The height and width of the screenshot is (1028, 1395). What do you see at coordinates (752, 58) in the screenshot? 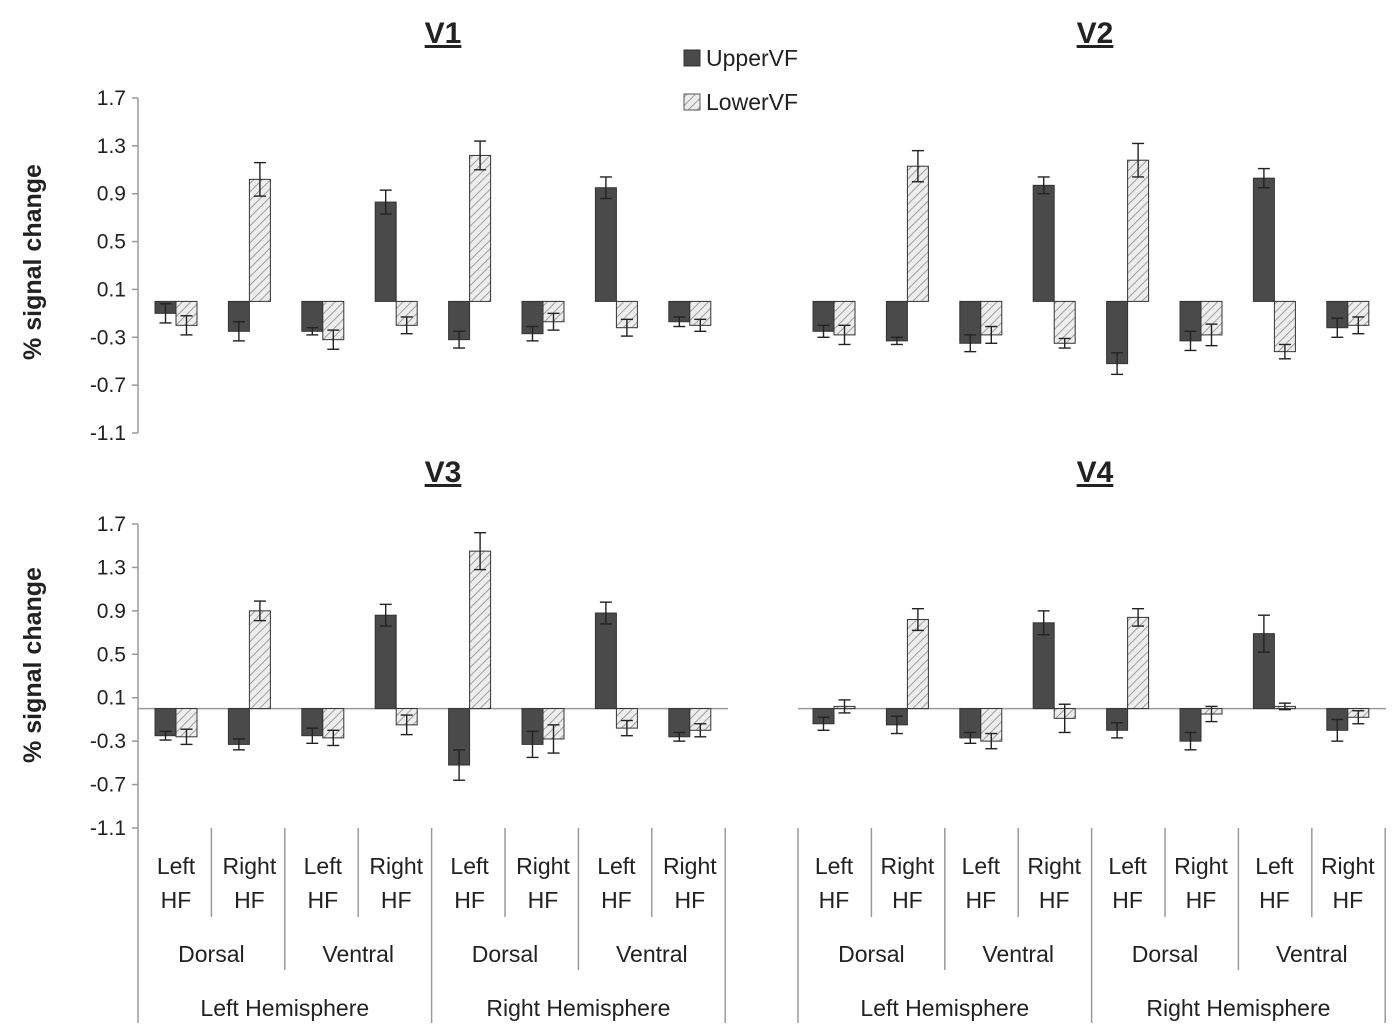
I see `legend-label-upper: UpperVF` at bounding box center [752, 58].